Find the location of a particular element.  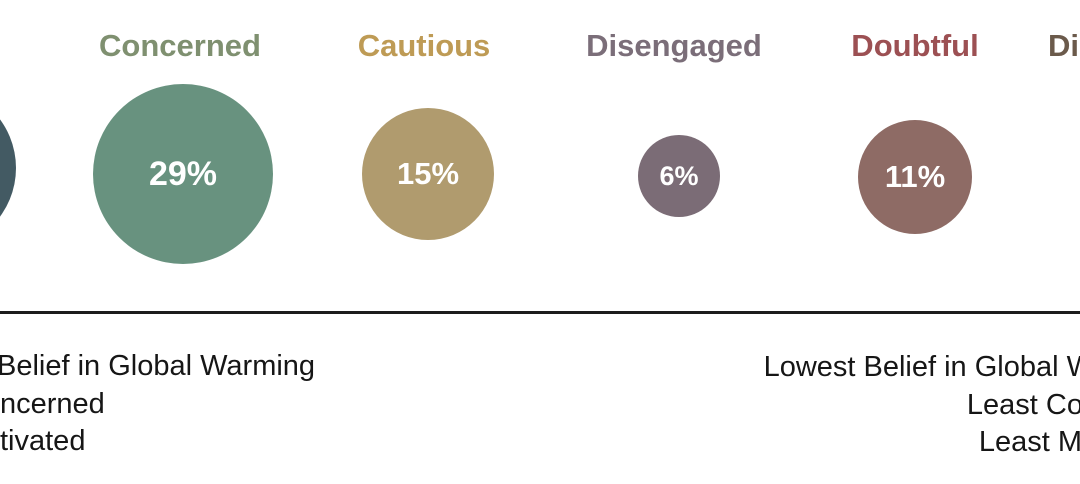

segment-label-dismissive-cropped: Di is located at coordinates (1063, 45).